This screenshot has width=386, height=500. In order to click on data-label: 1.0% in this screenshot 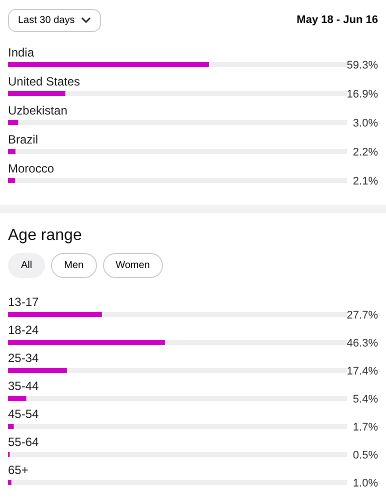, I will do `click(365, 484)`.